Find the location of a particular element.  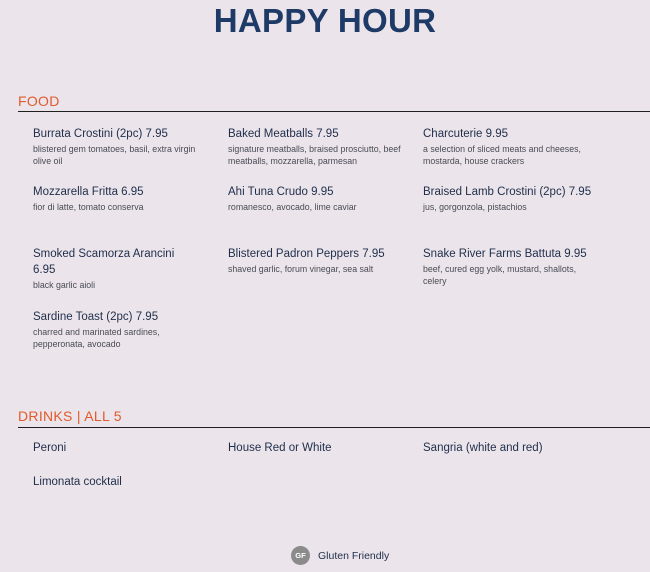

gluten-free-icon: GF is located at coordinates (300, 555).